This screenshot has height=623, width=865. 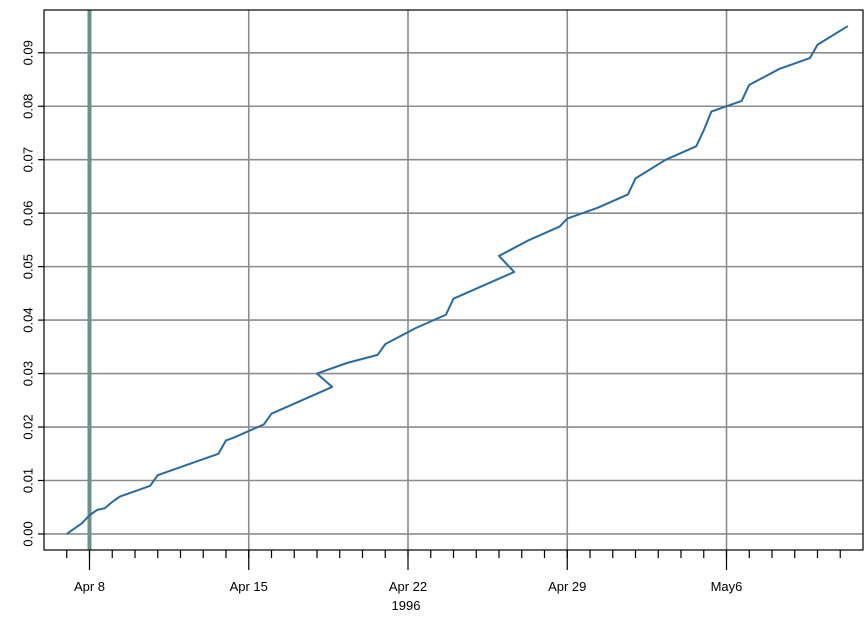 I want to click on x-tick-label-1: Apr 15, so click(x=249, y=586).